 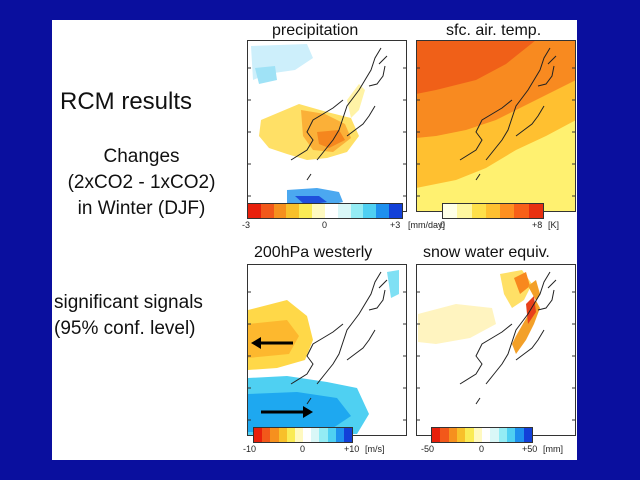 I want to click on experiment-description: Changes (2xCO2 - 1xCO2) in Winter (DJF), so click(x=141, y=183).